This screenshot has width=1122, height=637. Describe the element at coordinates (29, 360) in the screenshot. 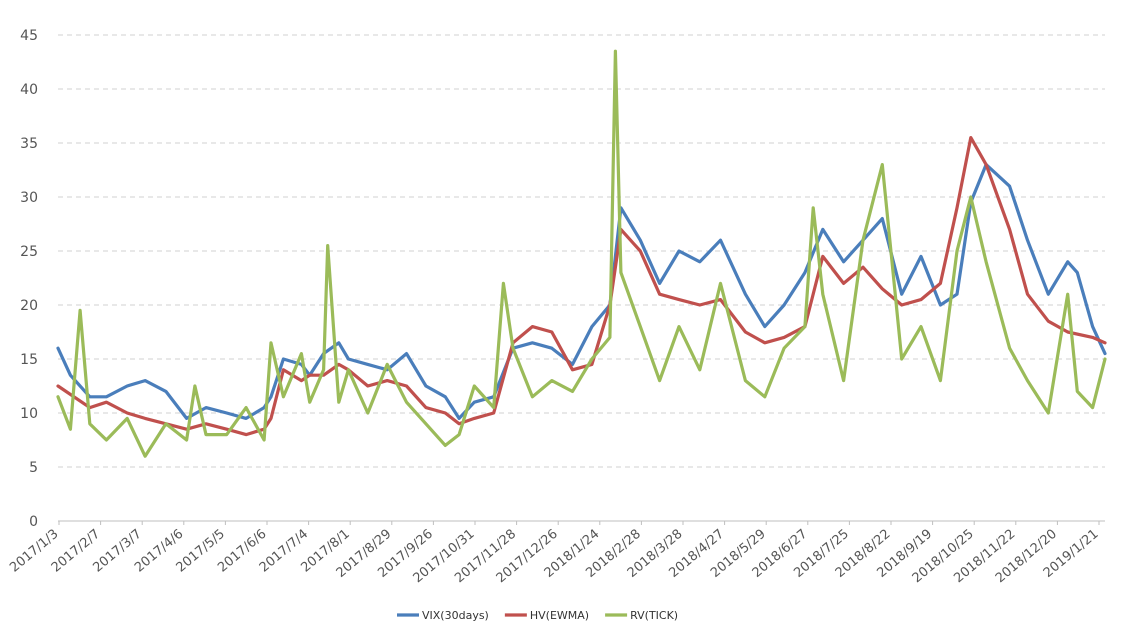

I see `y-tick-label: 15` at that location.